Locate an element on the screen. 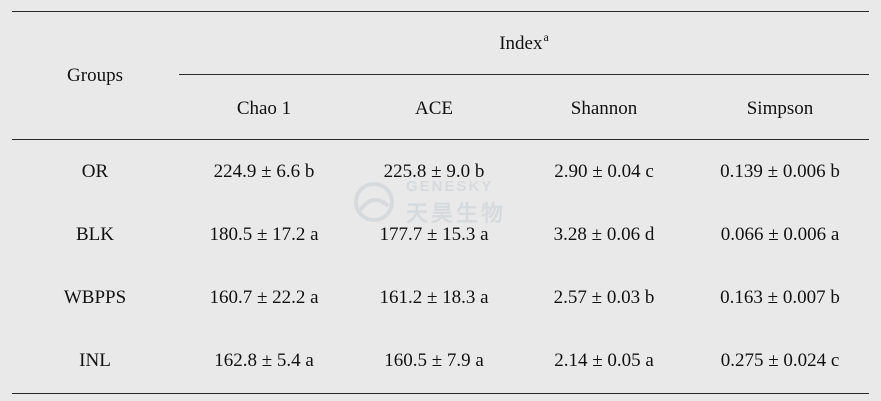 The height and width of the screenshot is (401, 881). table-cell: 2.57 ± 0.03 b is located at coordinates (604, 297).